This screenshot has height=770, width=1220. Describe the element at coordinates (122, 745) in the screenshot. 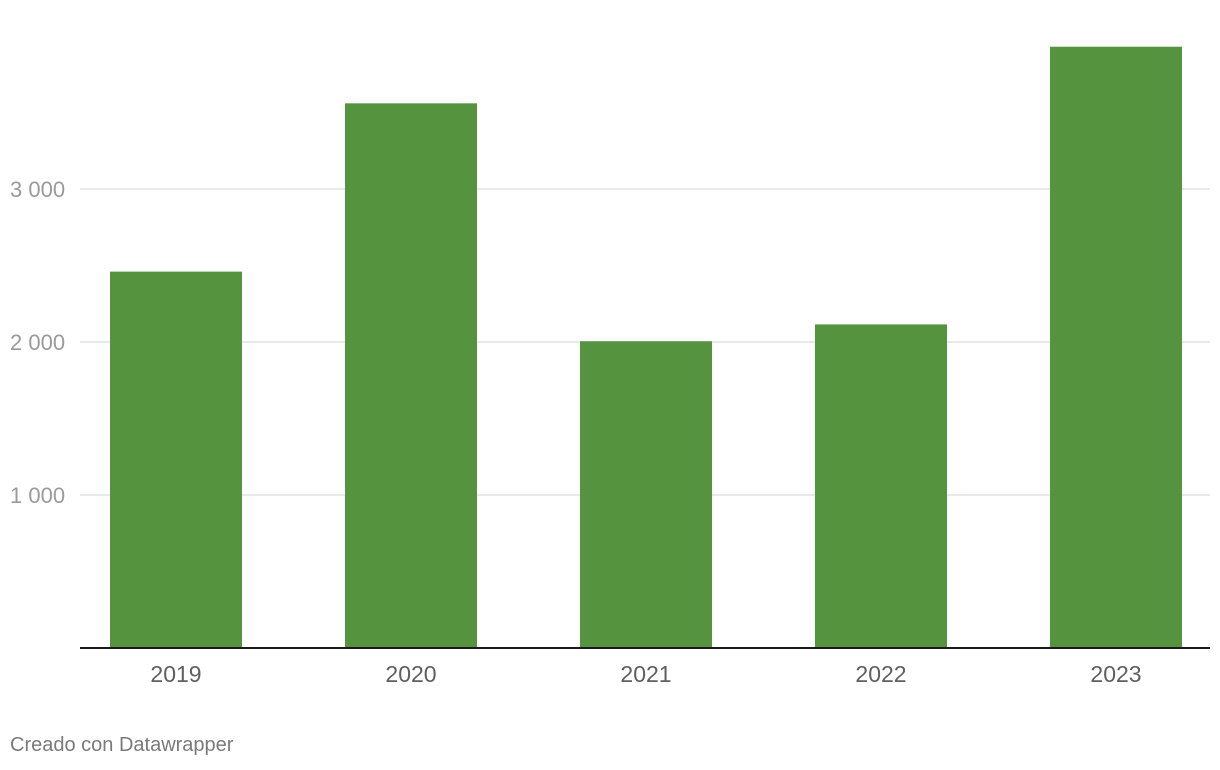

I see `credit-footer: Creado con Datawrapper` at that location.